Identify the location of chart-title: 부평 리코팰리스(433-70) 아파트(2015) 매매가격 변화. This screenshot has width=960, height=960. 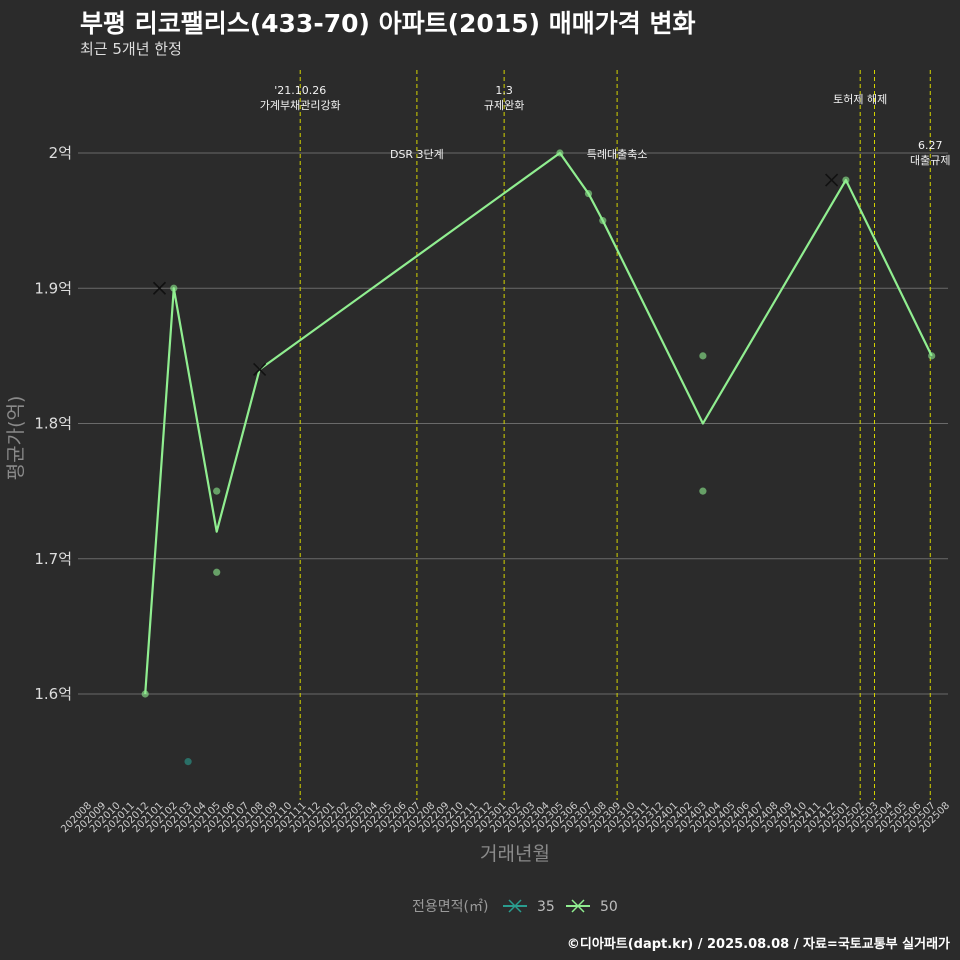
(388, 23).